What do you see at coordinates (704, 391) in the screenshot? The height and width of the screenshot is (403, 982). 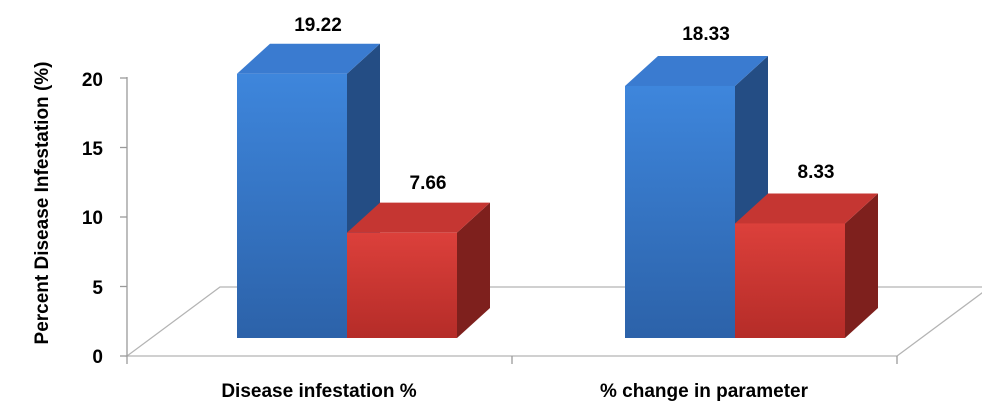 I see `x-tick-label-change-in-parameter: % change in parameter` at bounding box center [704, 391].